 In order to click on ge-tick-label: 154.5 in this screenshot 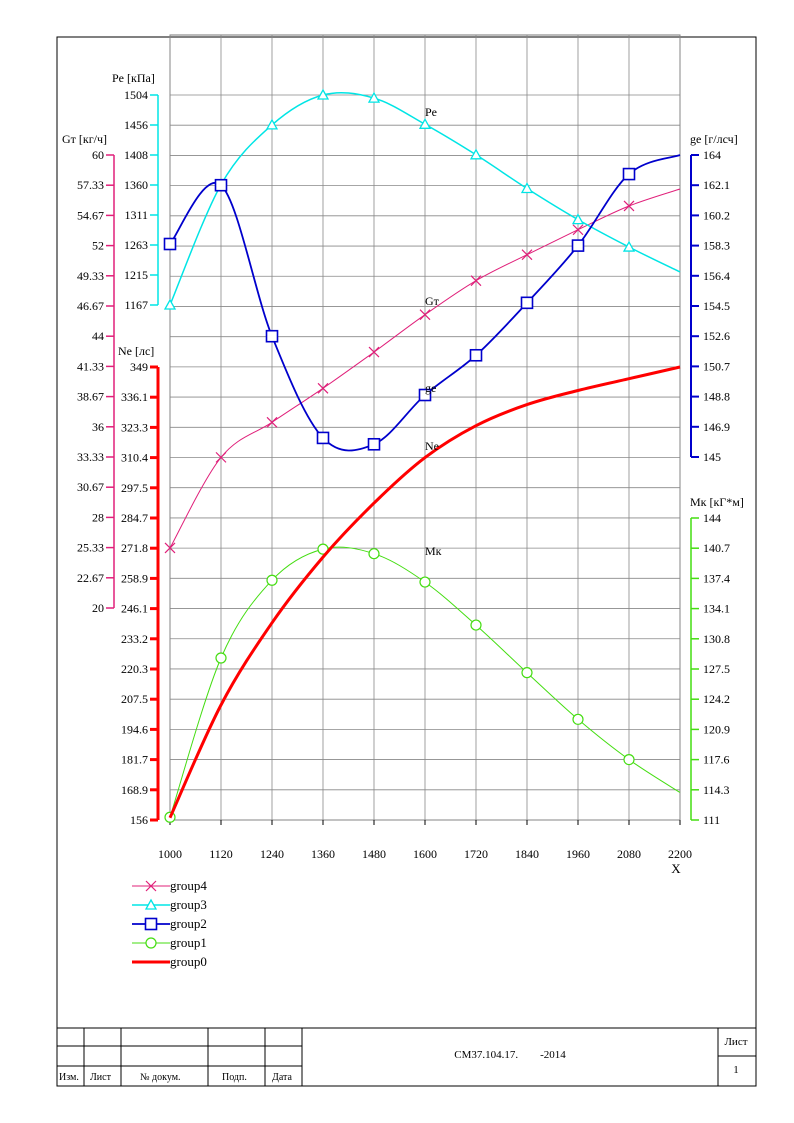, I will do `click(716, 306)`.